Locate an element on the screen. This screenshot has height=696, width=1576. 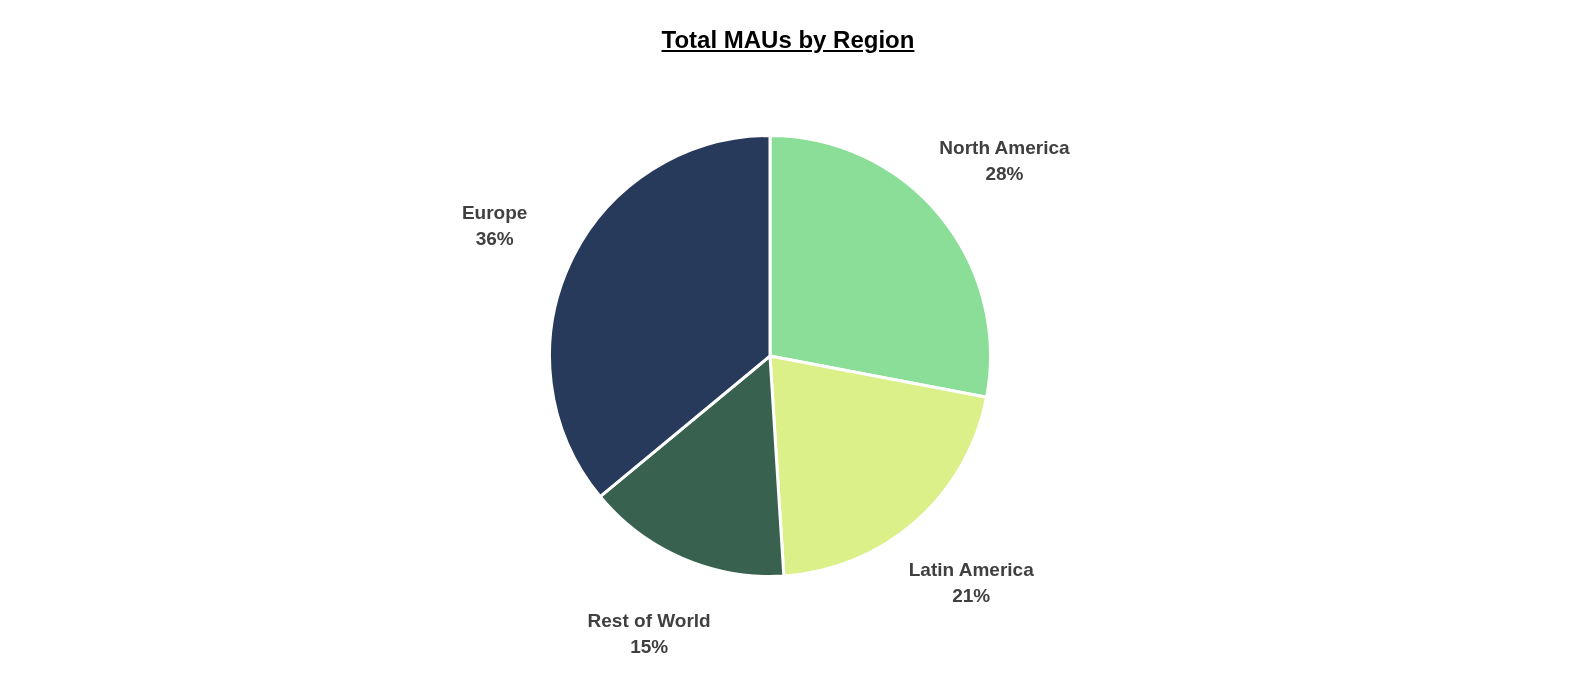
data-label: 21% is located at coordinates (971, 596).